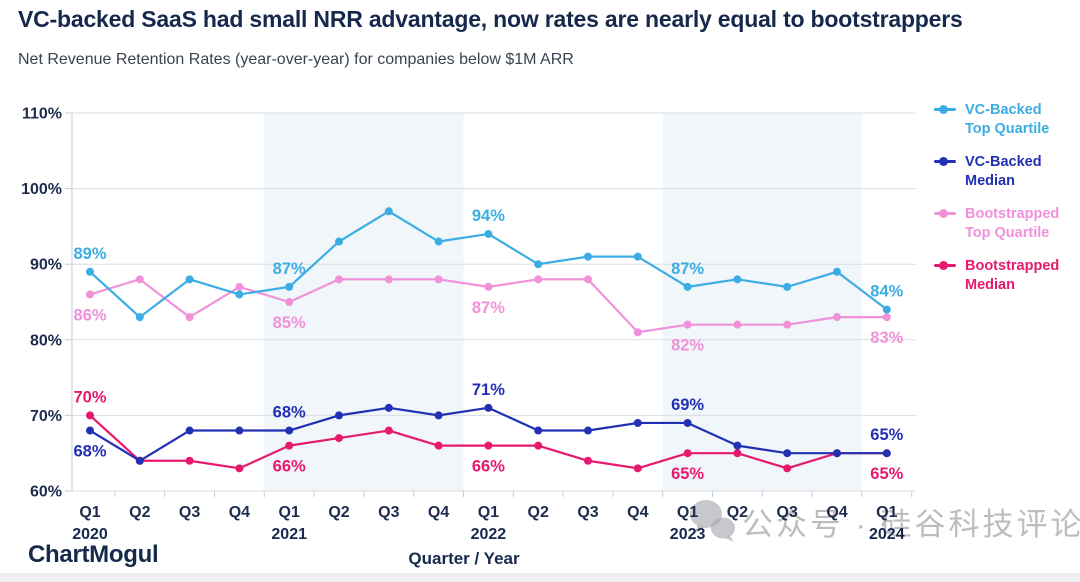 The width and height of the screenshot is (1080, 582). I want to click on y-tick-label: 90%, so click(46, 265).